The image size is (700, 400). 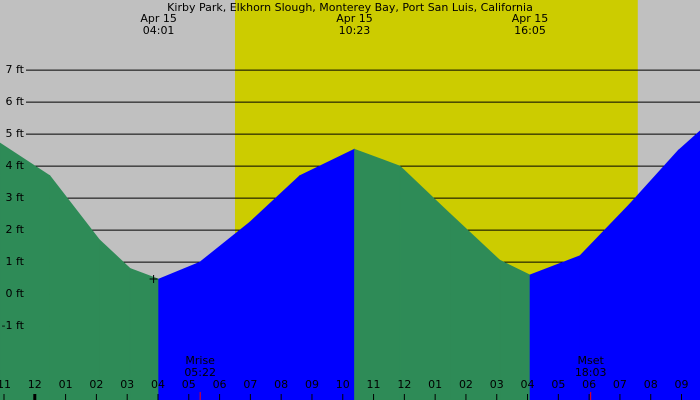 I want to click on extreme-time: 04:01, so click(x=159, y=30).